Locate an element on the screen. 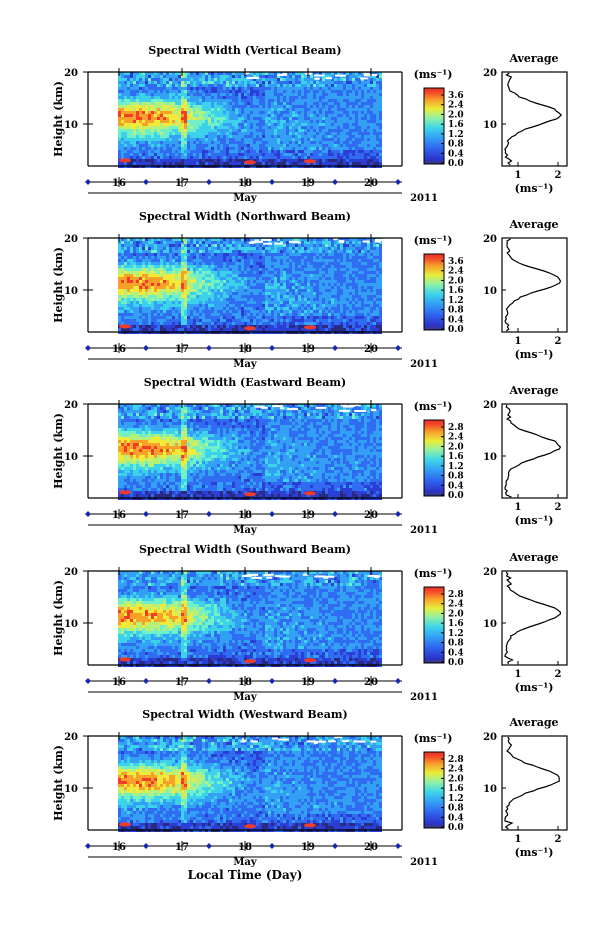  heatmap-gap is located at coordinates (329, 78).